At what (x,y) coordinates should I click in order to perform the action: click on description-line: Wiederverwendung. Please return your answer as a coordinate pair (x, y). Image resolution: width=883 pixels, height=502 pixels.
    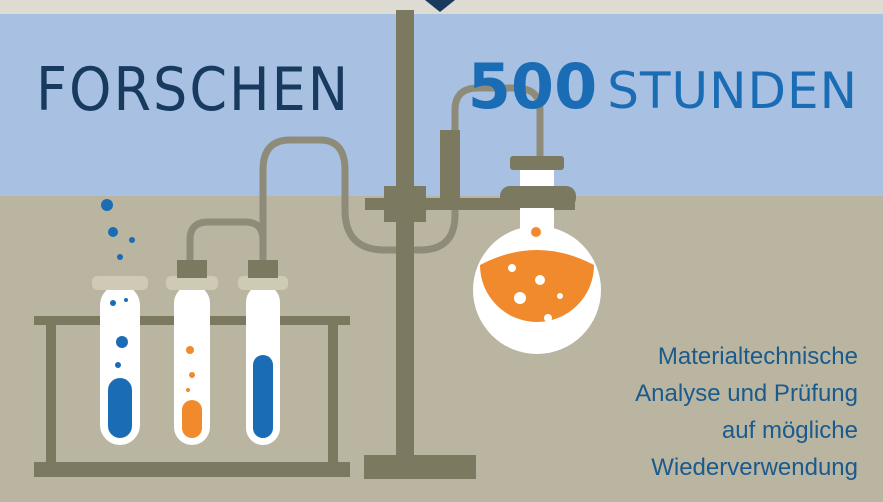
    Looking at the image, I should click on (754, 467).